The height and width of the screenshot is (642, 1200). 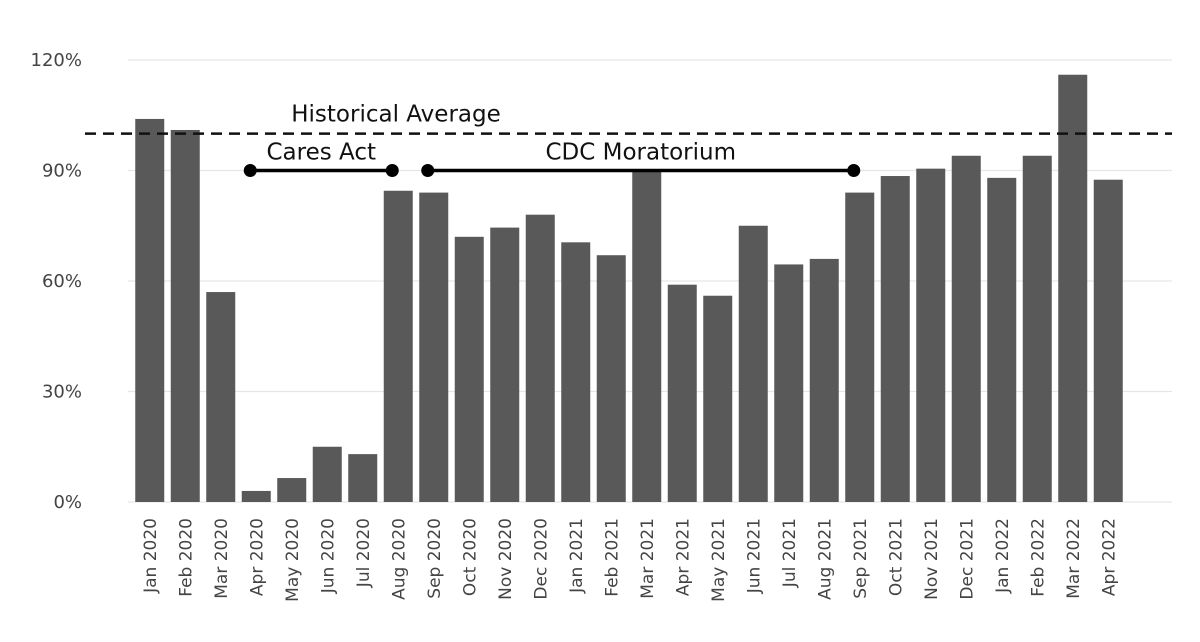 I want to click on x-tick-label: Oct 2020, so click(x=470, y=557).